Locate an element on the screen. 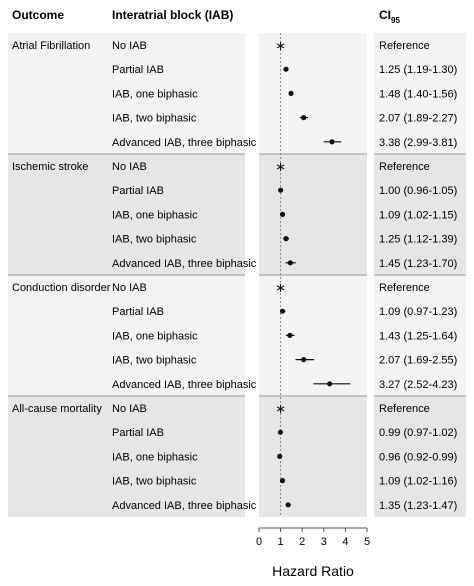  ci-value: 2.07 (1.69-2.55) is located at coordinates (418, 361).